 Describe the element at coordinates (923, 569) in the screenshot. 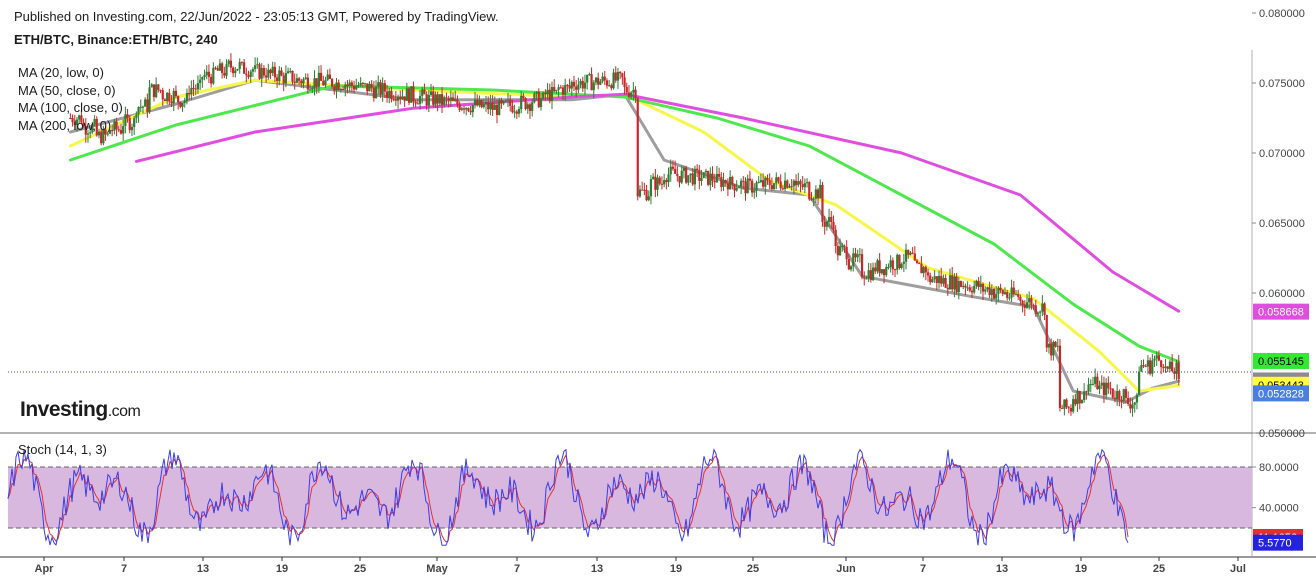

I see `time-tick-label: 7` at that location.